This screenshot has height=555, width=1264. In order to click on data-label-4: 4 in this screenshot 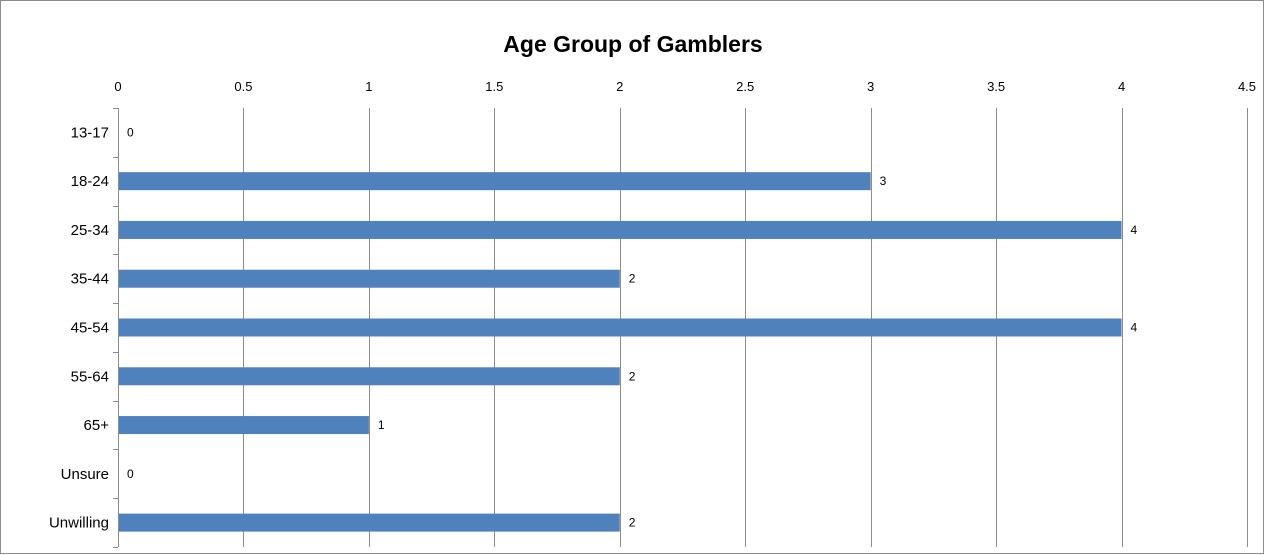, I will do `click(1134, 328)`.